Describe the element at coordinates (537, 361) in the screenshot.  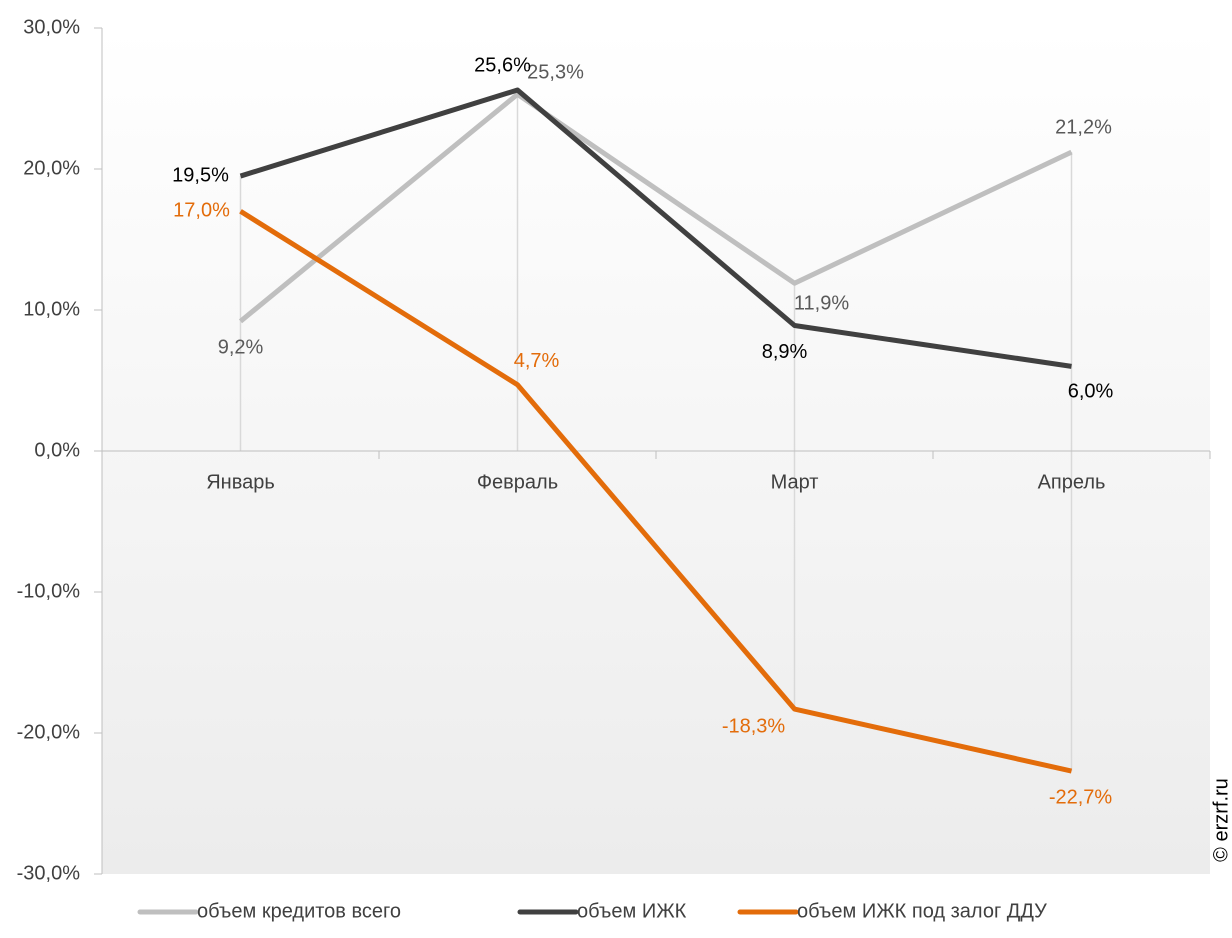
I see `data-label: 4,7%` at that location.